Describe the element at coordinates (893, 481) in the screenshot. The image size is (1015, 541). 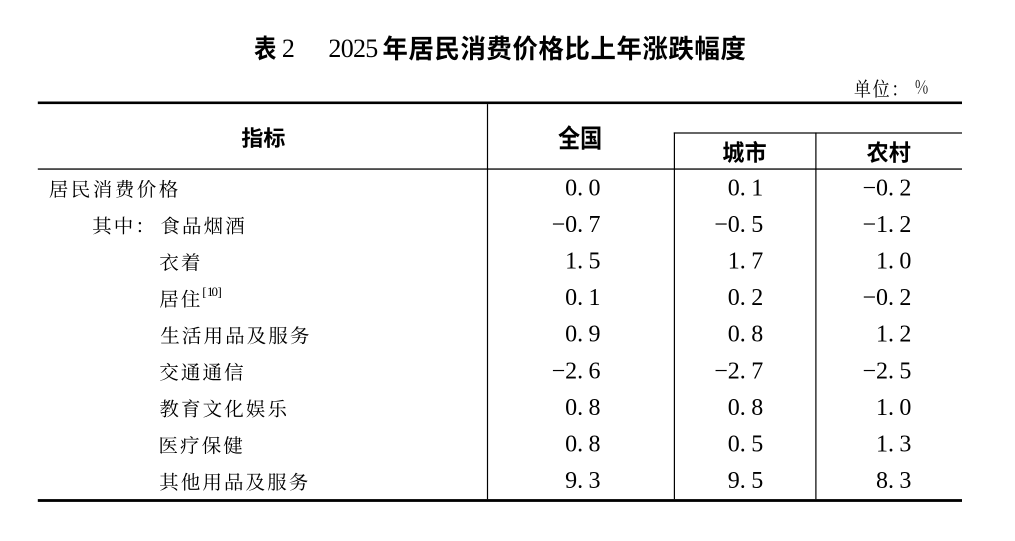
I see `svg-text: 8.3` at that location.